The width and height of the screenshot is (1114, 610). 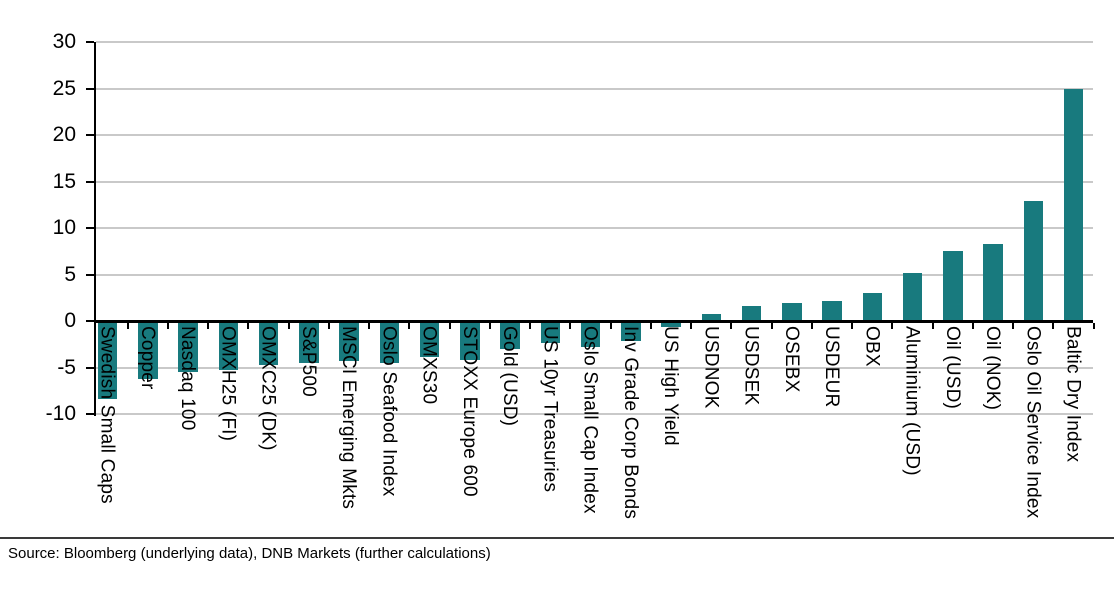 What do you see at coordinates (590, 420) in the screenshot?
I see `x-axis-category-label: Oslo Small Cap Index` at bounding box center [590, 420].